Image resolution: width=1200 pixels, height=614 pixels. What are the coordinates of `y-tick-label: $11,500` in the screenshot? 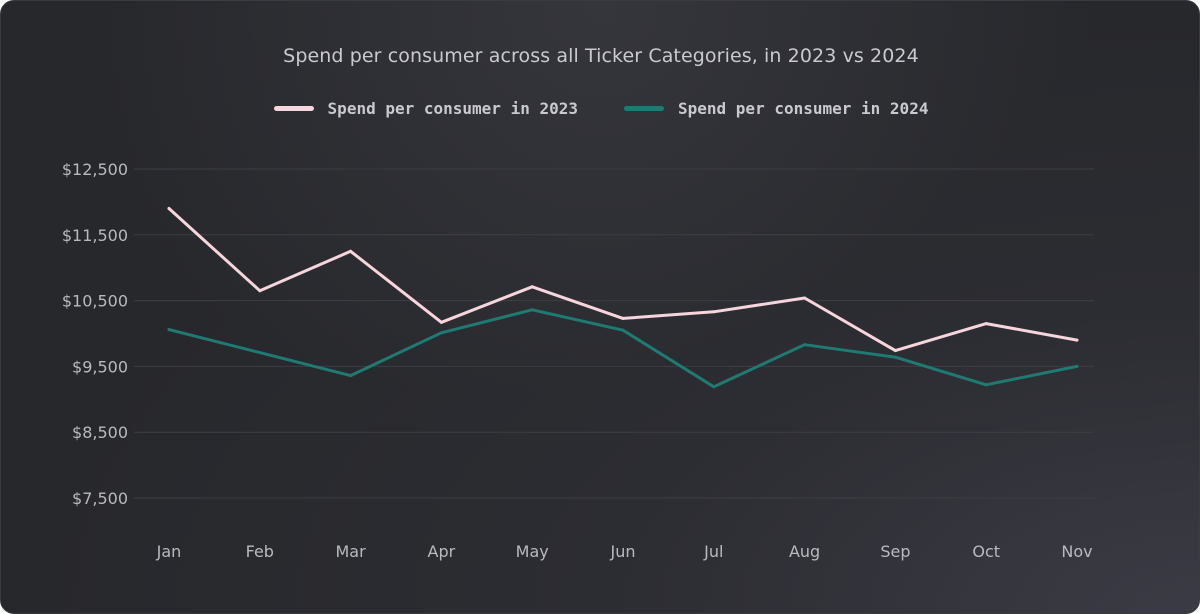 It's located at (95, 235).